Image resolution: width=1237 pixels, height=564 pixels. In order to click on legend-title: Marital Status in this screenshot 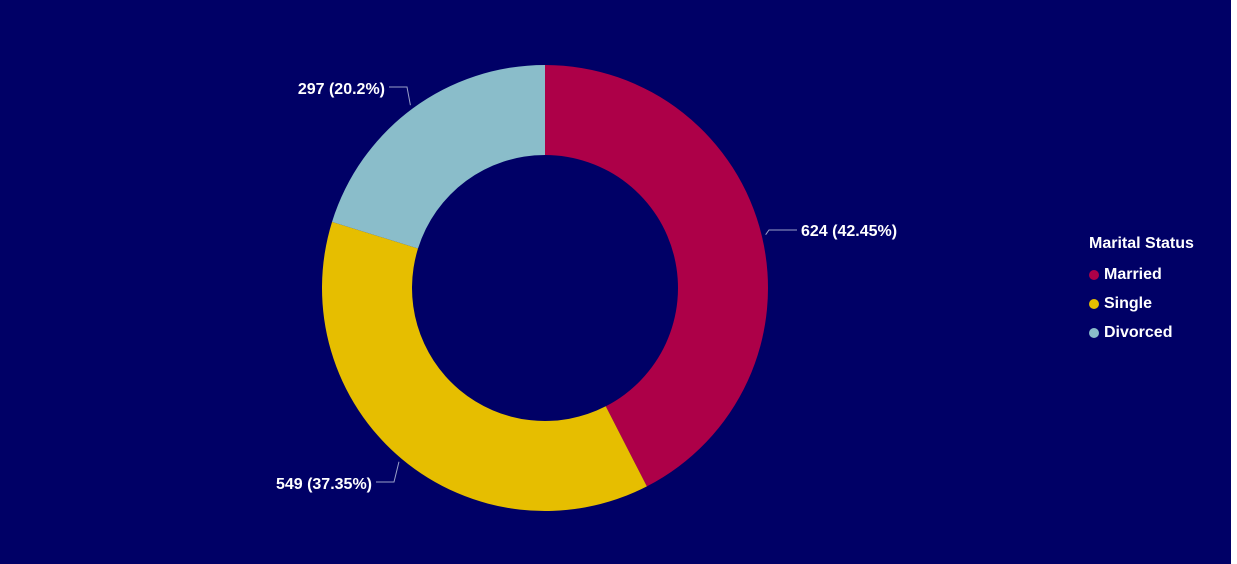, I will do `click(1141, 243)`.